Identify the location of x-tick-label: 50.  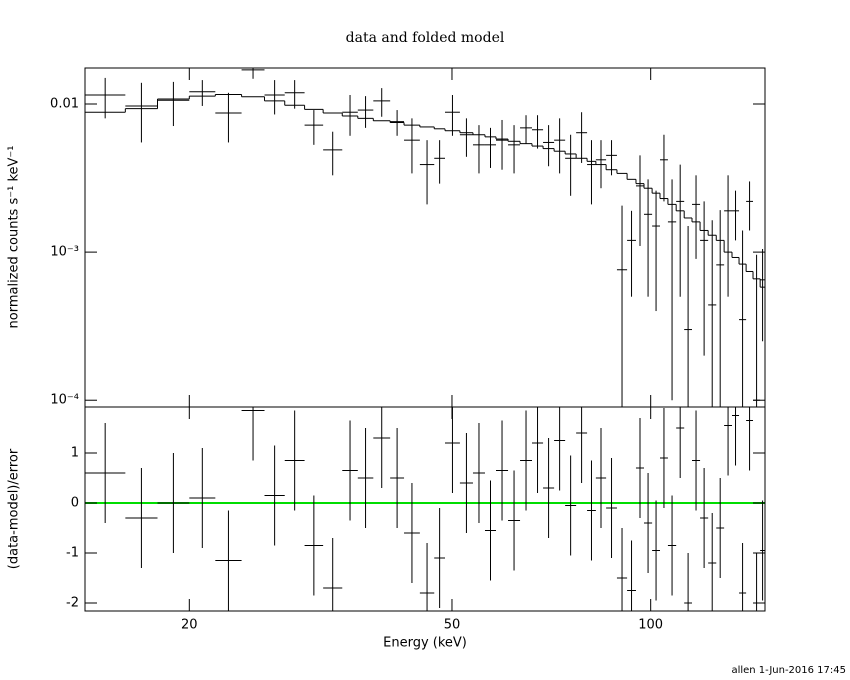
(452, 625).